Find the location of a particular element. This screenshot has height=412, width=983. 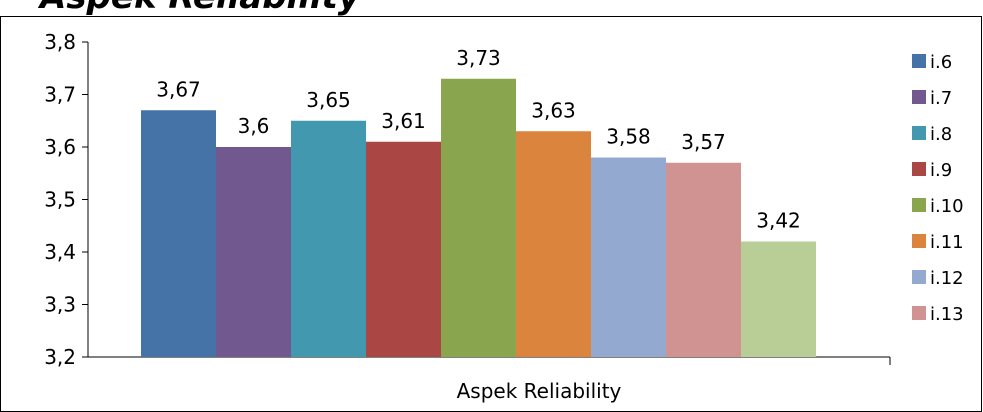

legend-label: i.13 is located at coordinates (947, 314).